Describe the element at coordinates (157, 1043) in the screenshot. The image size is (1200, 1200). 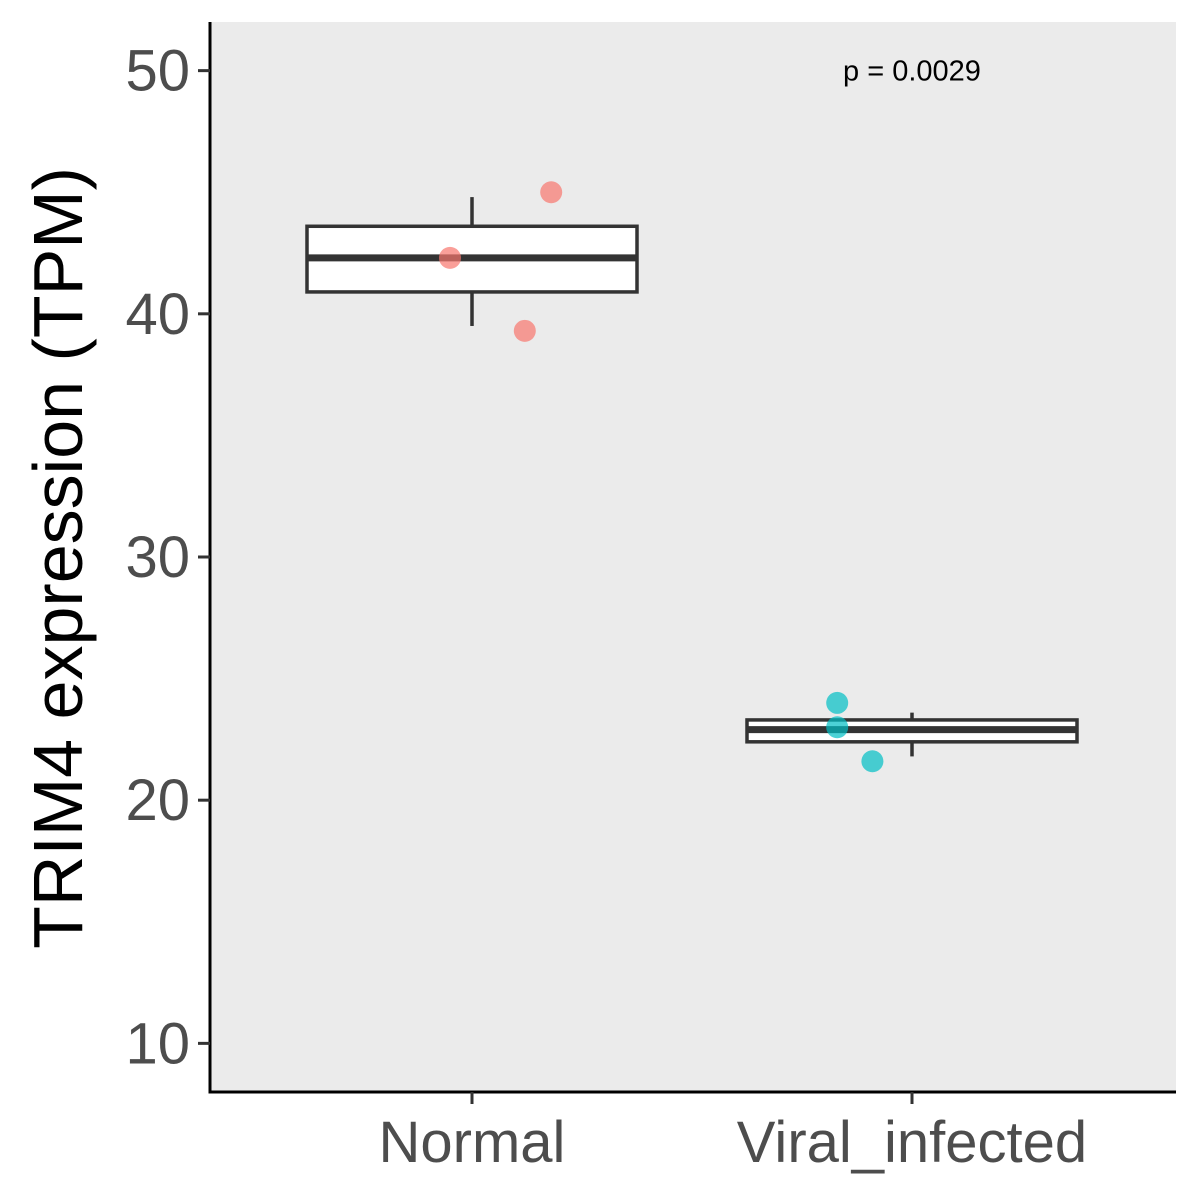
I see `y-tick-label: 10` at that location.